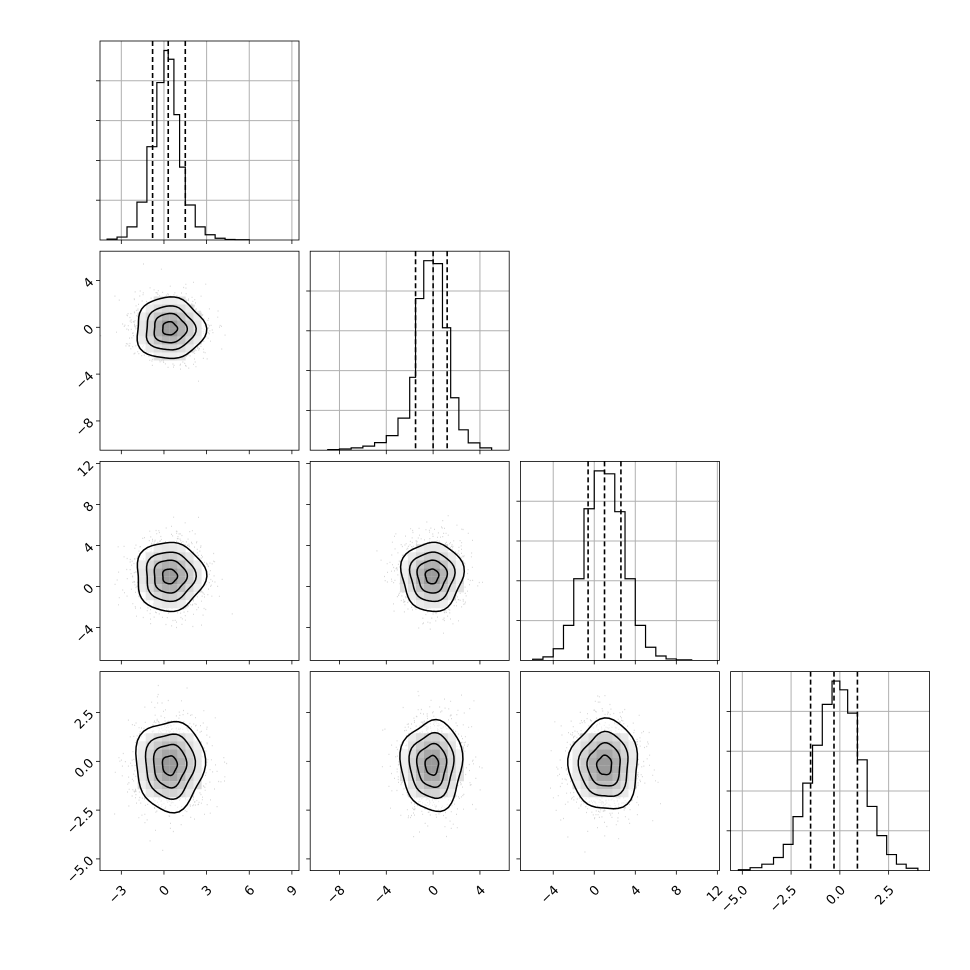 This screenshot has width=970, height=970. What do you see at coordinates (783, 899) in the screenshot?
I see `x-tick-label: −2.5` at bounding box center [783, 899].